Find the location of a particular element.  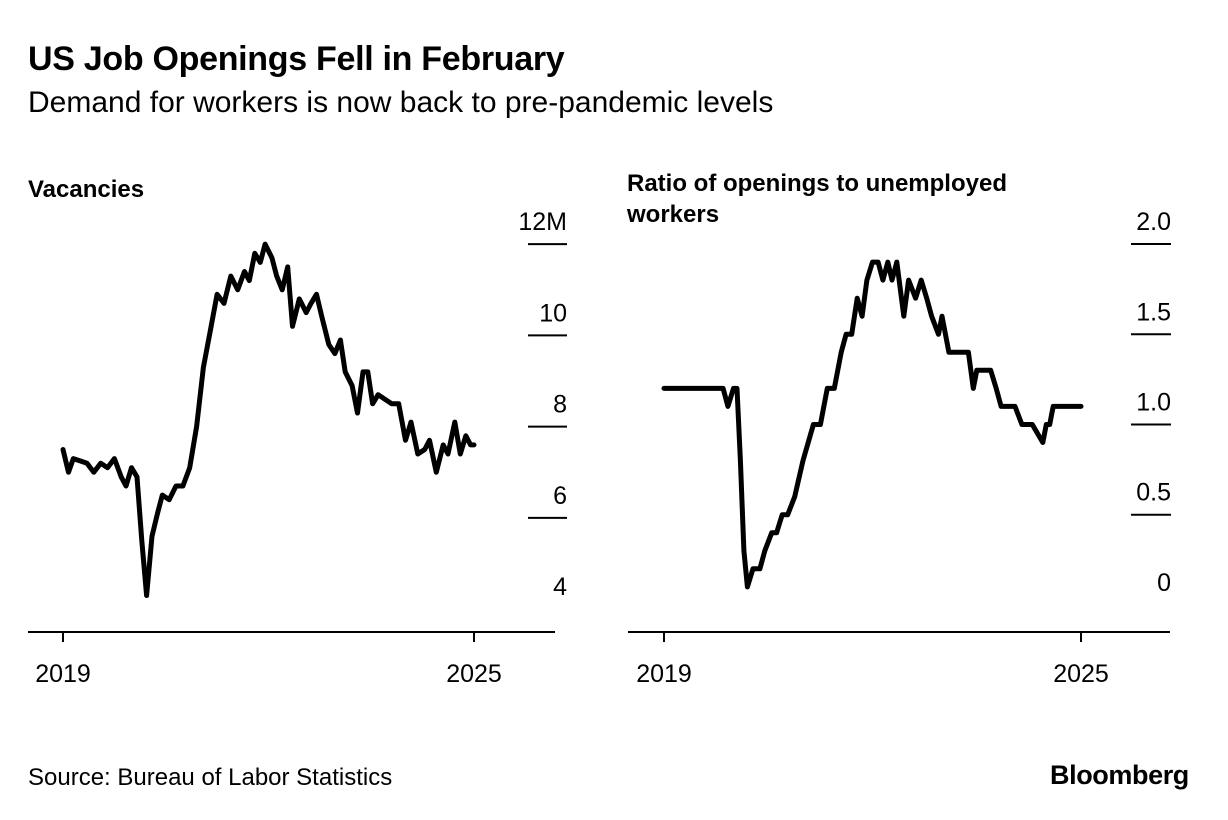

bloomberg-logo: Bloomberg is located at coordinates (1119, 775).